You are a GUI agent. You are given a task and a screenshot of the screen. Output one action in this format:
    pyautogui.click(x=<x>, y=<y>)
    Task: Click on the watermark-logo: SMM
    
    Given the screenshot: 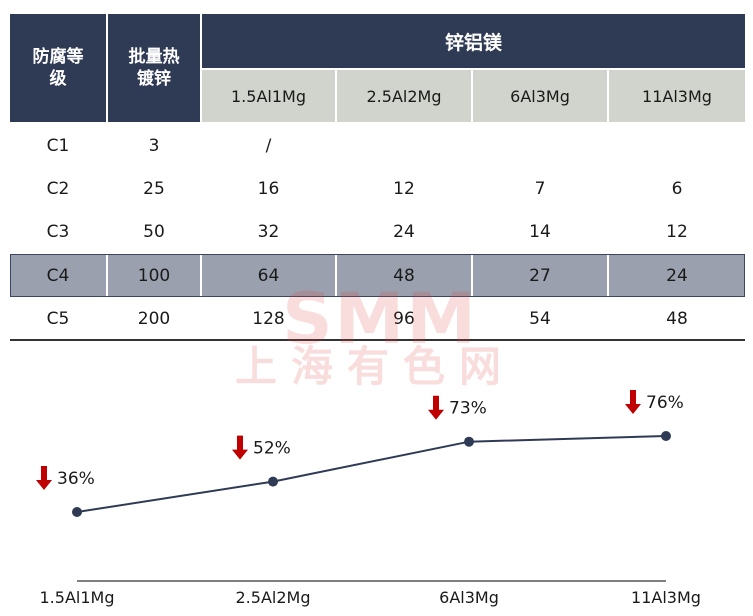 What is the action you would take?
    pyautogui.click(x=380, y=319)
    